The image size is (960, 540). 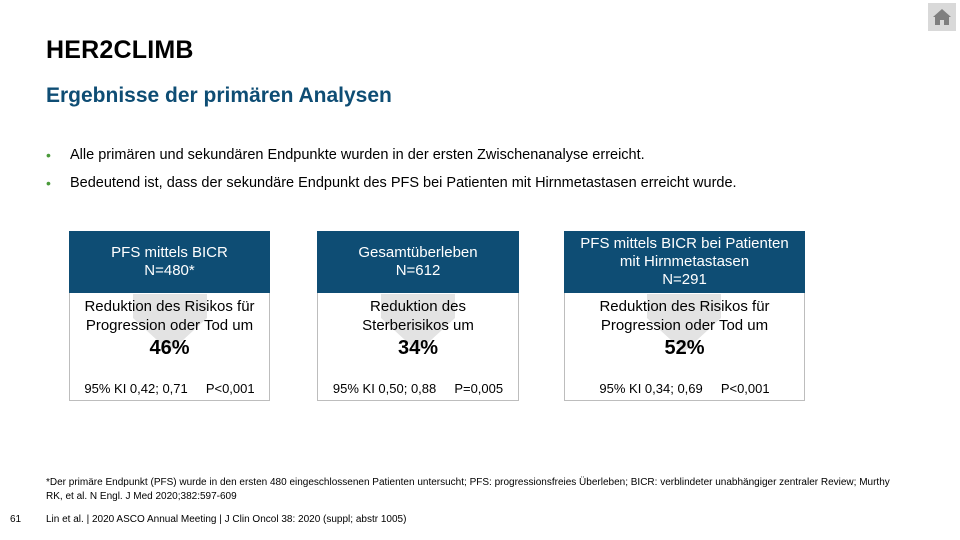 What do you see at coordinates (120, 50) in the screenshot?
I see `slide-title: HER2CLIMB` at bounding box center [120, 50].